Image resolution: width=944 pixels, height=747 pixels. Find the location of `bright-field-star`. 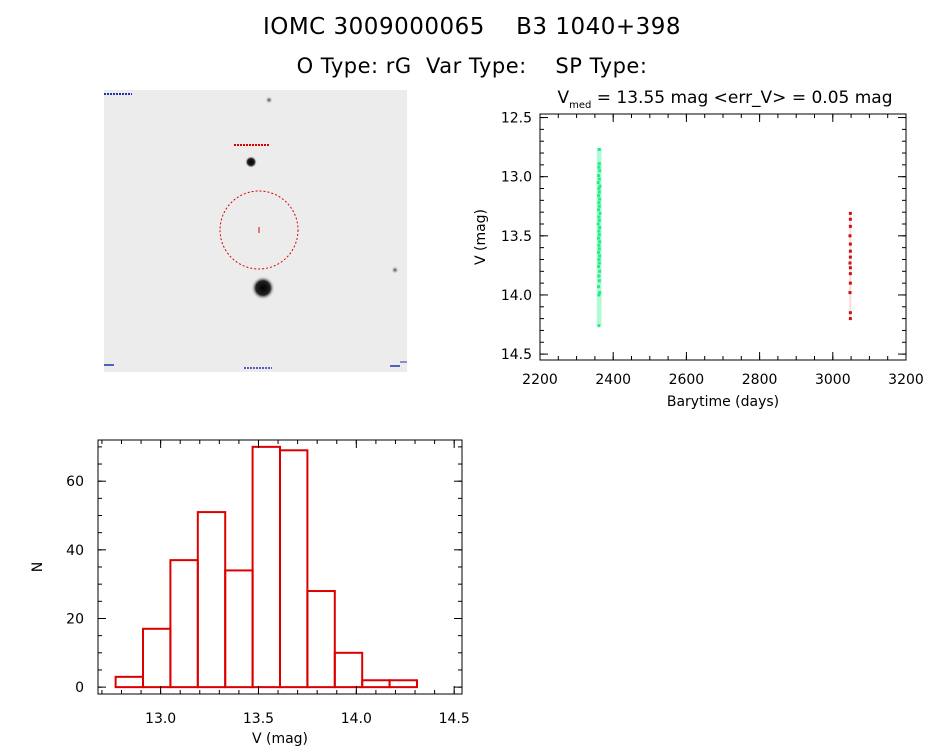

bright-field-star is located at coordinates (263, 288).